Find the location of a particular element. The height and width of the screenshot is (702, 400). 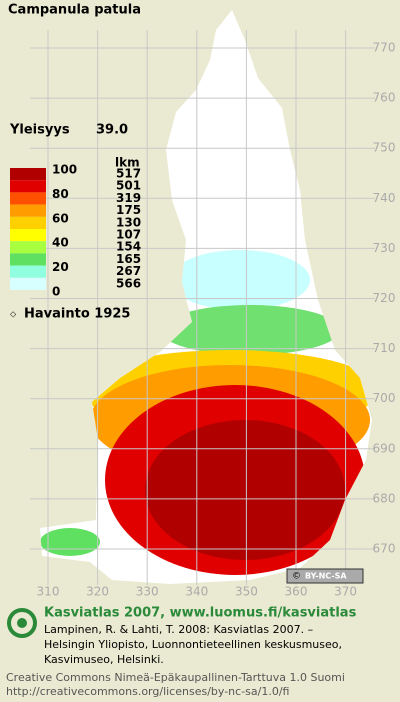

legend-scale-label: 60 is located at coordinates (60, 218).